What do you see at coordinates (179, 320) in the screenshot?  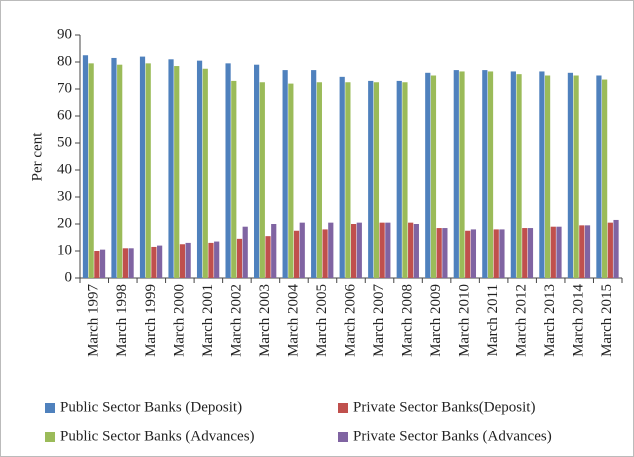 I see `x-tick-label: March 2000` at bounding box center [179, 320].